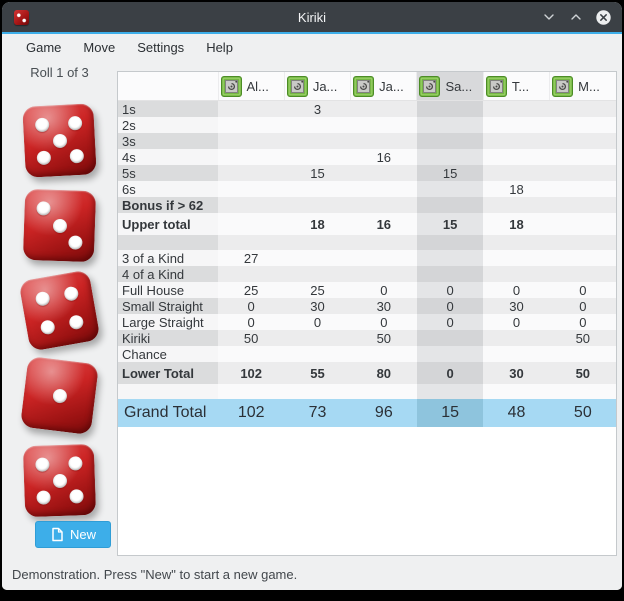  What do you see at coordinates (603, 17) in the screenshot?
I see `close-button` at bounding box center [603, 17].